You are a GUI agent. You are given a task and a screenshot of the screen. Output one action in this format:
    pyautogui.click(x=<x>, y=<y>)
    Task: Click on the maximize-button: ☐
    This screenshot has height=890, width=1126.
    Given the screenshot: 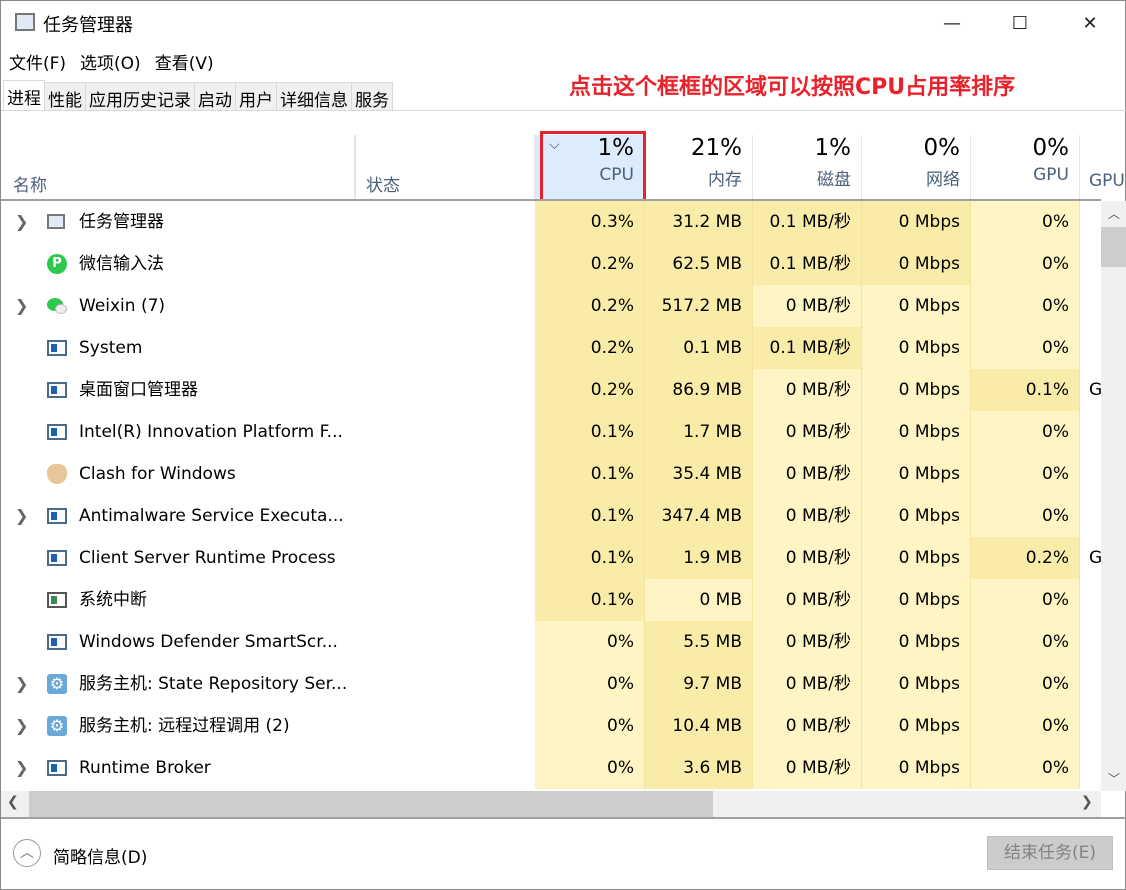 What is the action you would take?
    pyautogui.click(x=1020, y=23)
    